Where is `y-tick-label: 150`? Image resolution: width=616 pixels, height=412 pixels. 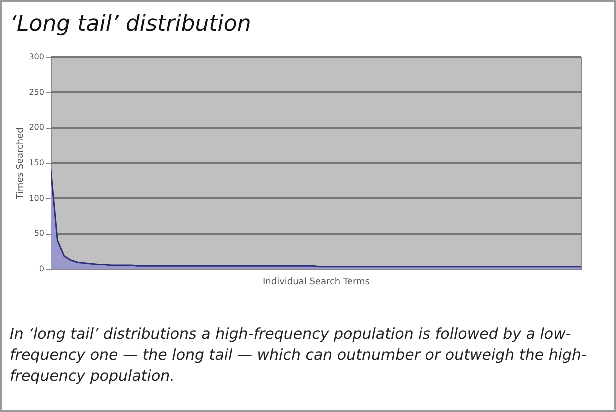 y-tick-label: 150 is located at coordinates (36, 163).